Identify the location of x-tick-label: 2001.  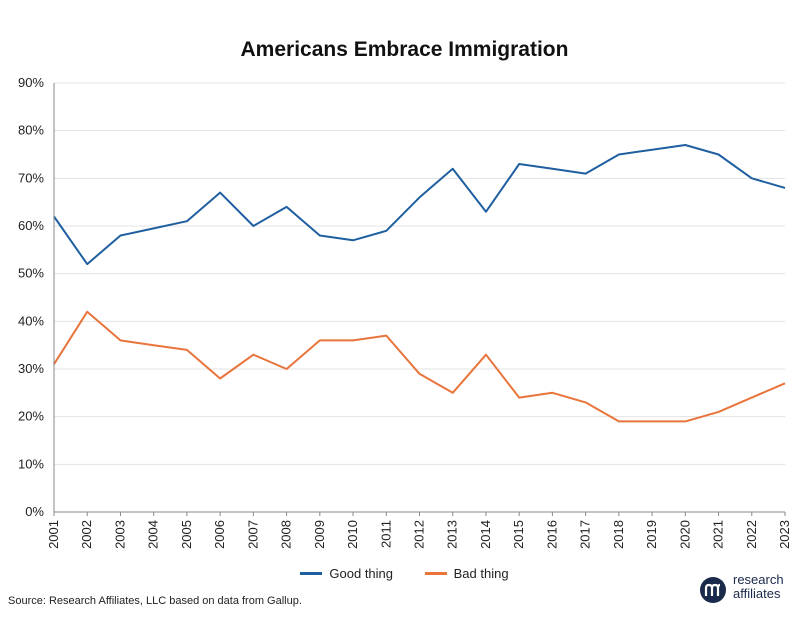
(53, 534).